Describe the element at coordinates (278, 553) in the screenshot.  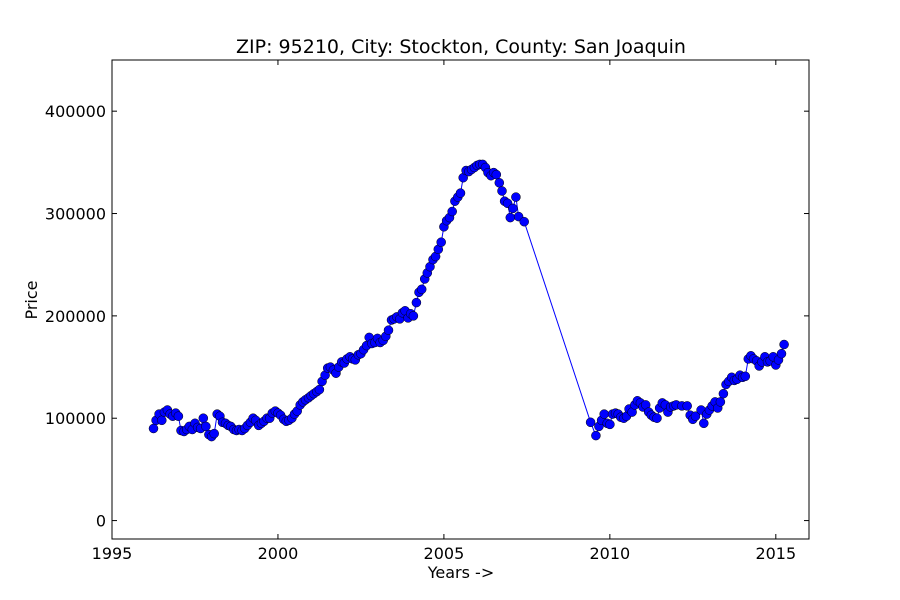
I see `x-tick-label: 2000` at that location.